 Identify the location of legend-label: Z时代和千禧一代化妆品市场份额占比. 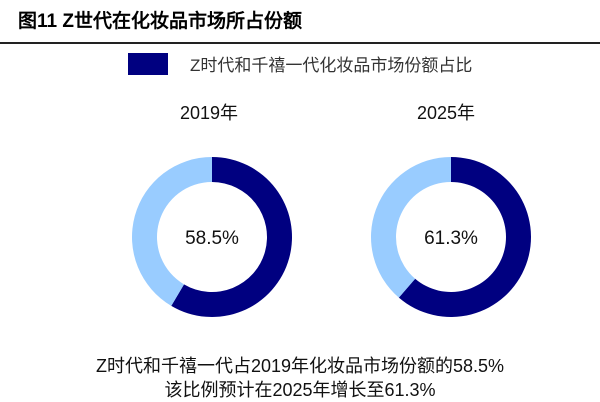
(331, 65).